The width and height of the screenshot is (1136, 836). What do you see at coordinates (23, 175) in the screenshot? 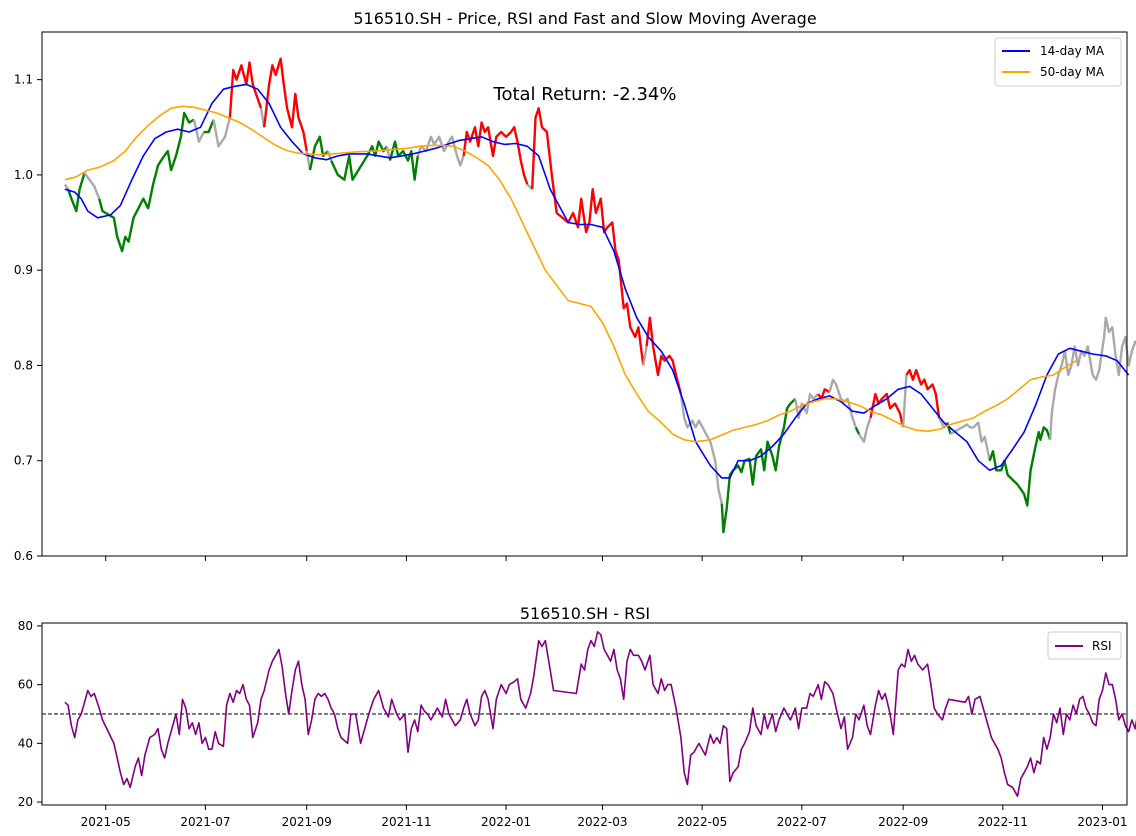
I see `price-y-tick-label: 1.0` at bounding box center [23, 175].